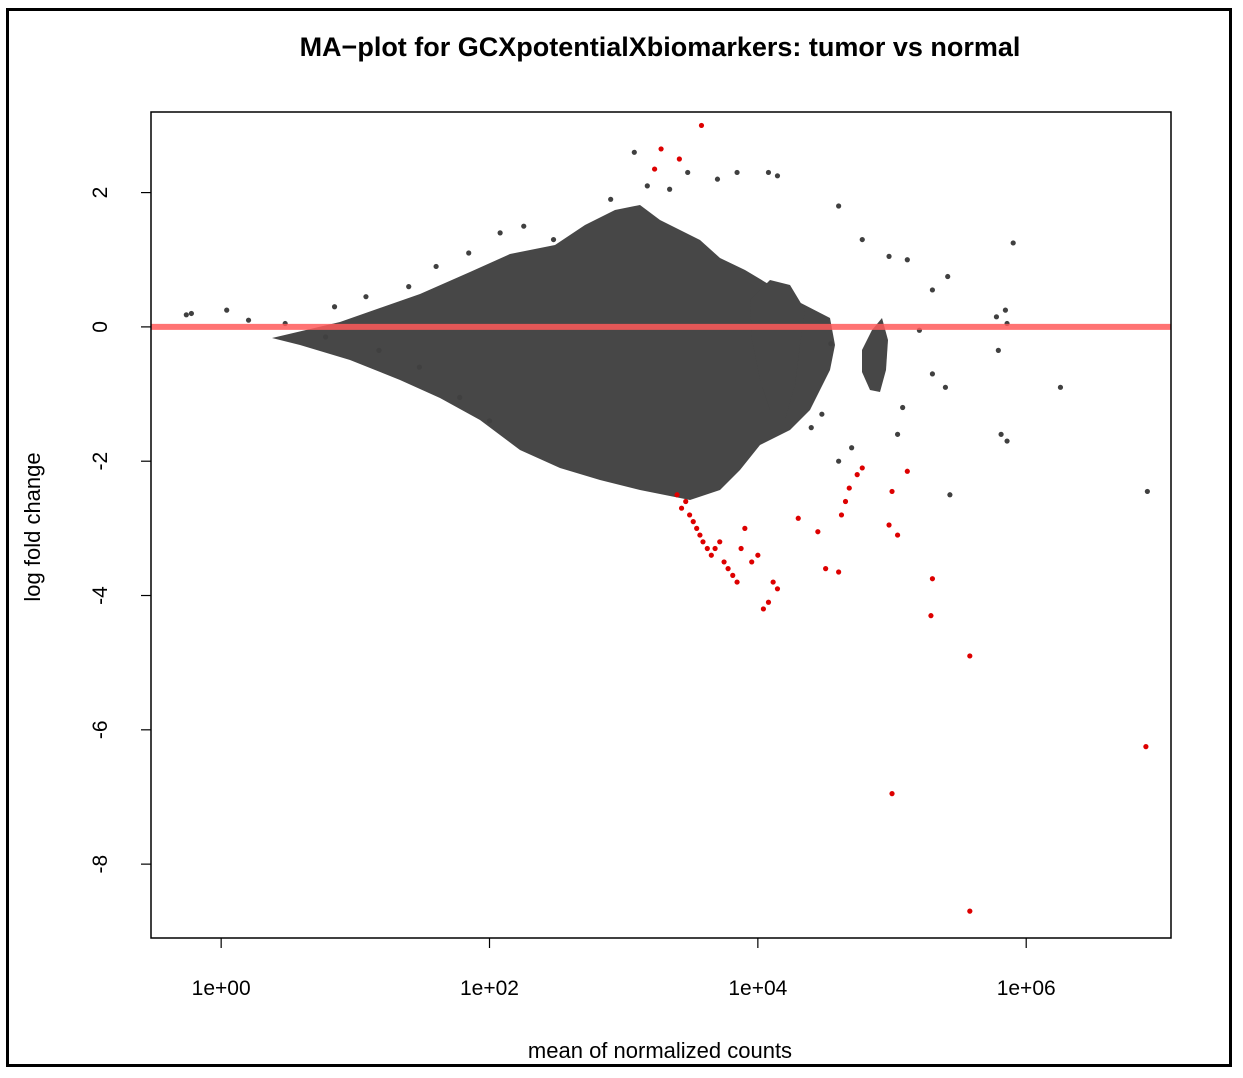  What do you see at coordinates (1026, 988) in the screenshot?
I see `x-tick-label: 1e+06` at bounding box center [1026, 988].